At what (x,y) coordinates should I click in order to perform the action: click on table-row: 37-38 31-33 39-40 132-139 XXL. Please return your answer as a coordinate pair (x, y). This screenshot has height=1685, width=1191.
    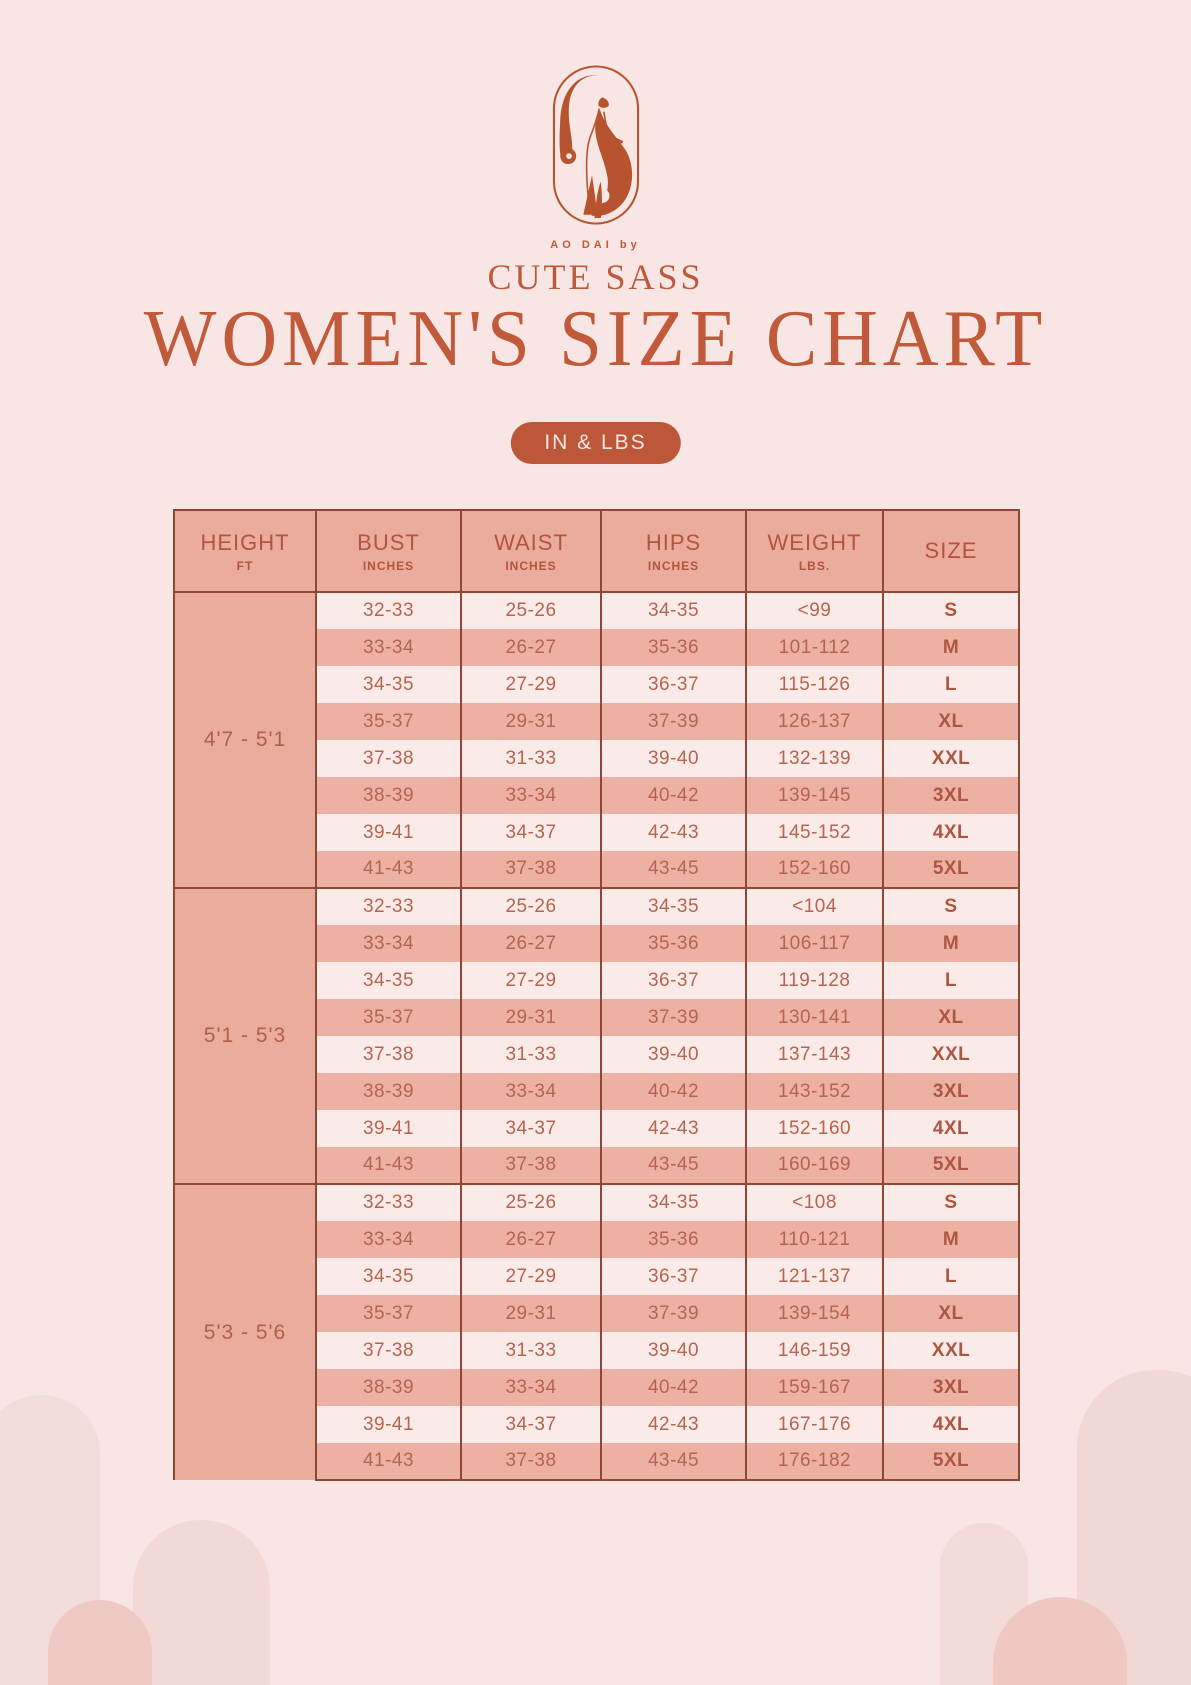
    Looking at the image, I should click on (597, 758).